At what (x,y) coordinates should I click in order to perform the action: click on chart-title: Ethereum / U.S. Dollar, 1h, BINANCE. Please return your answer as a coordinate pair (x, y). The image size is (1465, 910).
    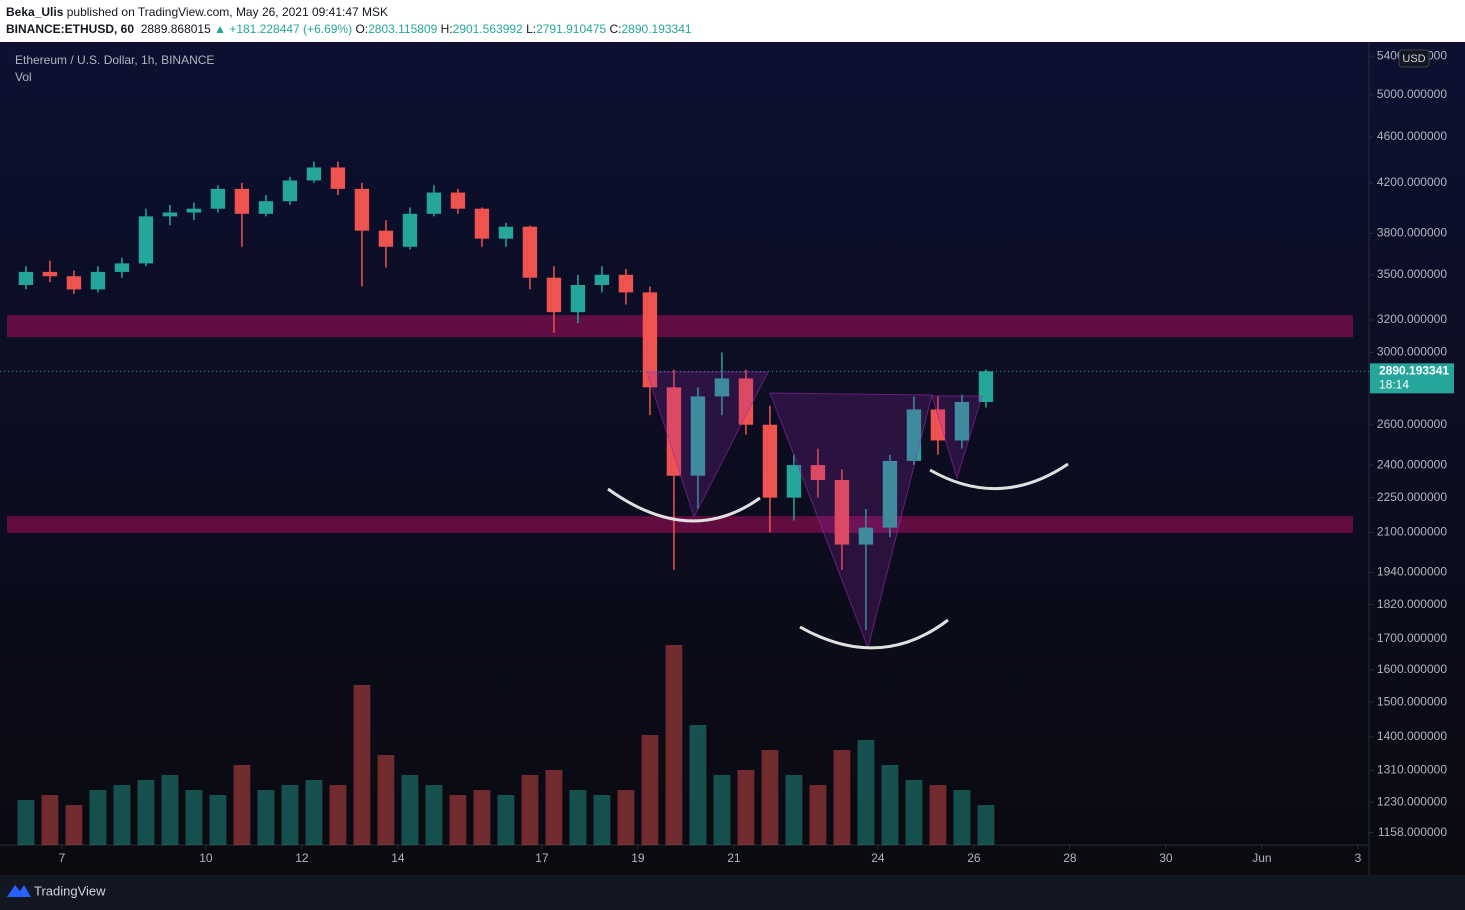
    Looking at the image, I should click on (114, 60).